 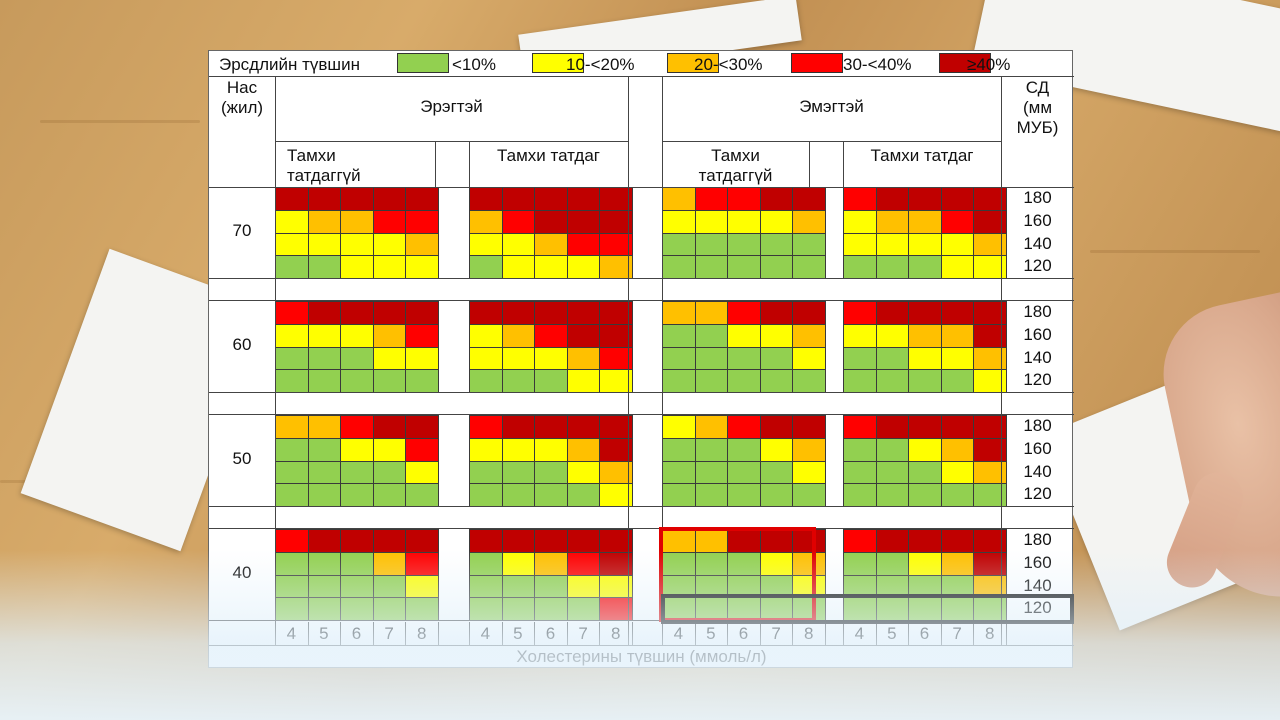 I want to click on age-label: 60, so click(x=242, y=344).